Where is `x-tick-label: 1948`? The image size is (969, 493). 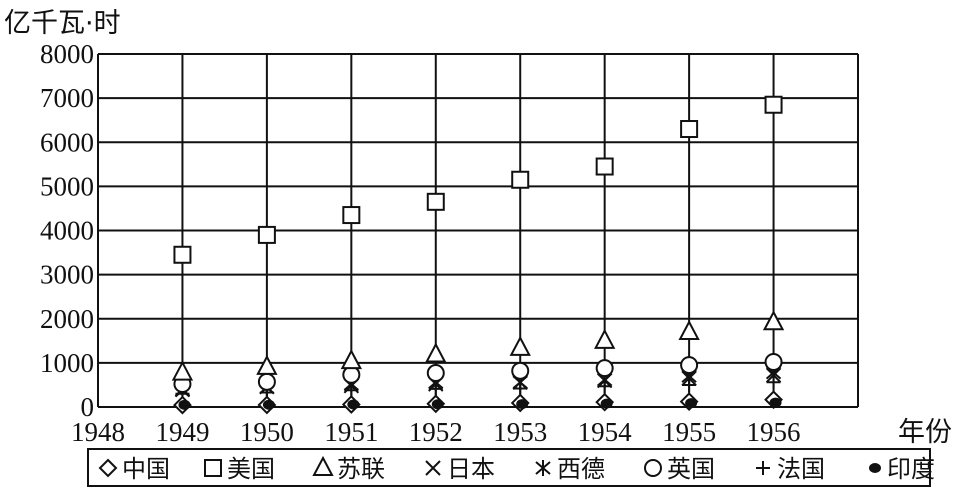
x-tick-label: 1948 is located at coordinates (98, 432).